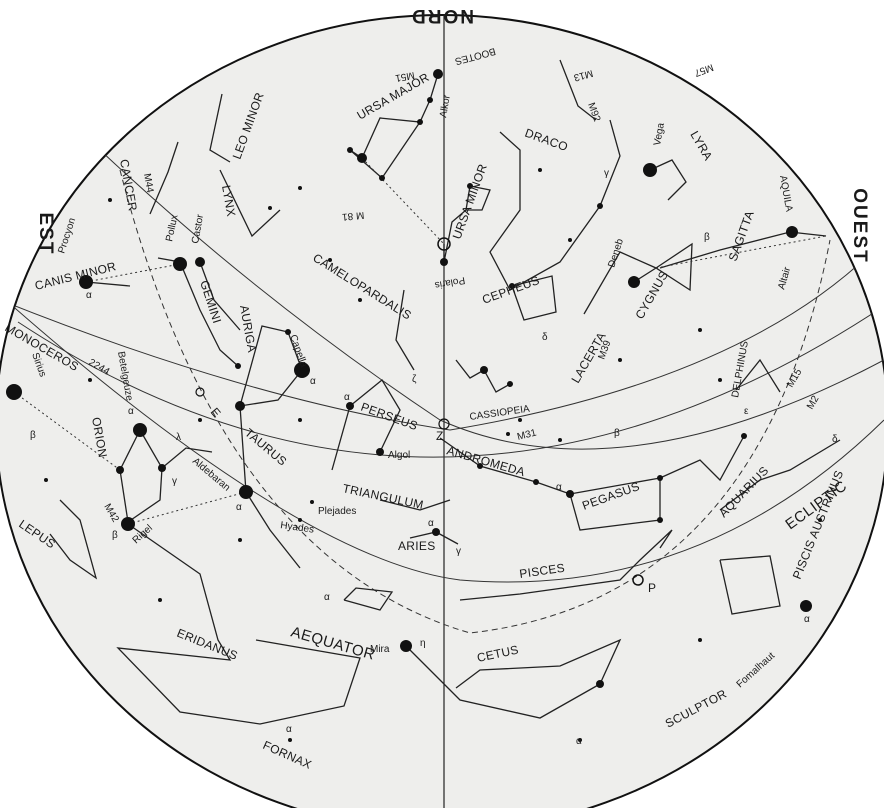  Describe the element at coordinates (99, 437) in the screenshot. I see `label-orion: ORION` at that location.